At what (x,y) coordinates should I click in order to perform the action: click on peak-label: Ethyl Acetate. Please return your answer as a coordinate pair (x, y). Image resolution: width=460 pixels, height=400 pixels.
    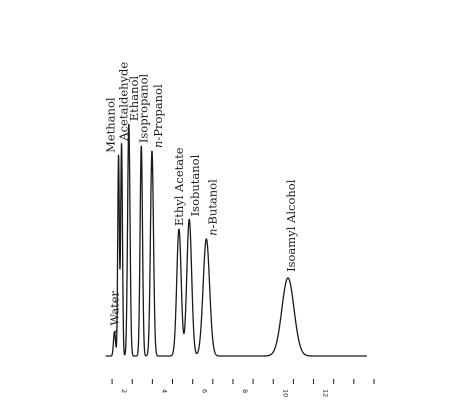
    Looking at the image, I should click on (179, 186).